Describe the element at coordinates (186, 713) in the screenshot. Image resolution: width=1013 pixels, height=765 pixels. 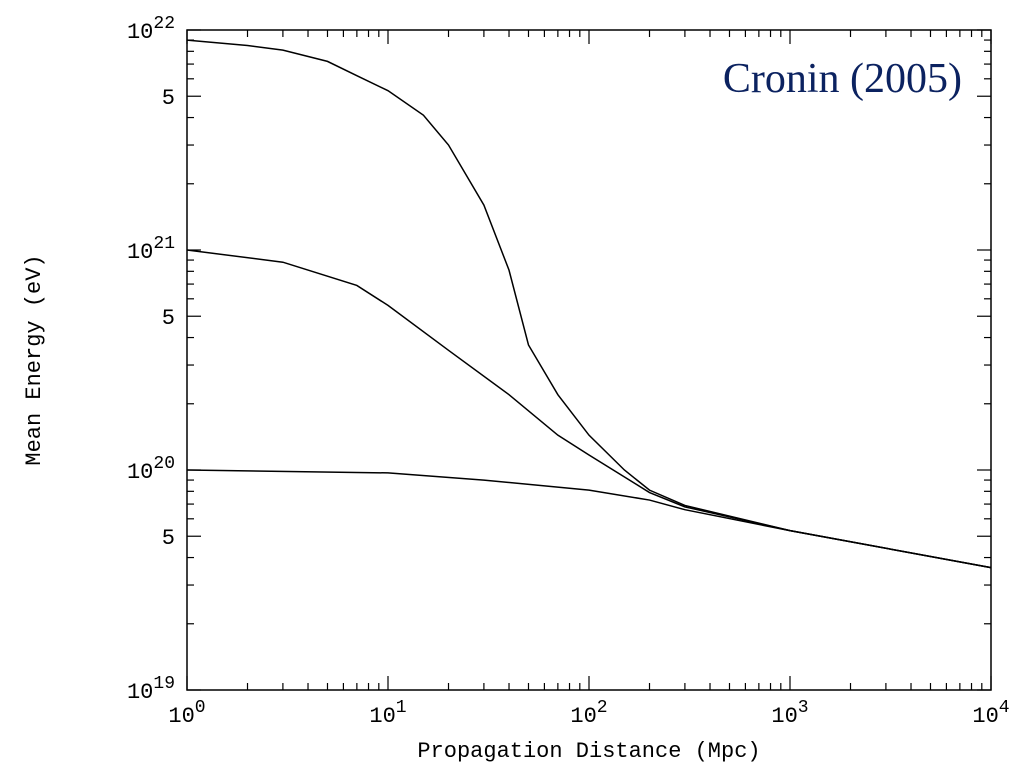
I see `x-tick-label: 10⁰` at that location.